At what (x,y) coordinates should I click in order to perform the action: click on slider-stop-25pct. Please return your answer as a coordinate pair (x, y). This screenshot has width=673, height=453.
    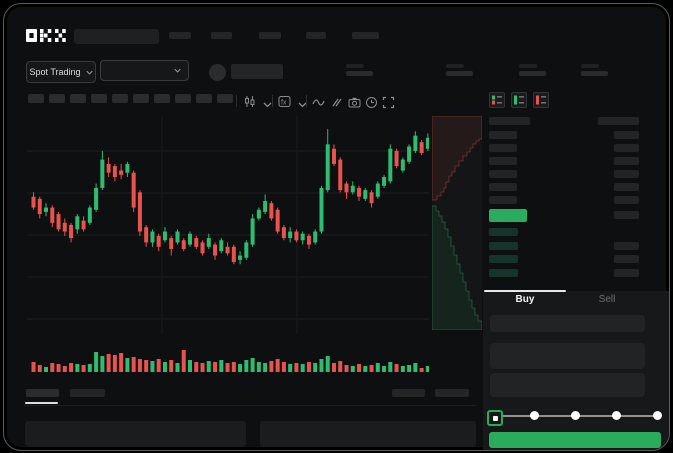
    Looking at the image, I should click on (534, 415).